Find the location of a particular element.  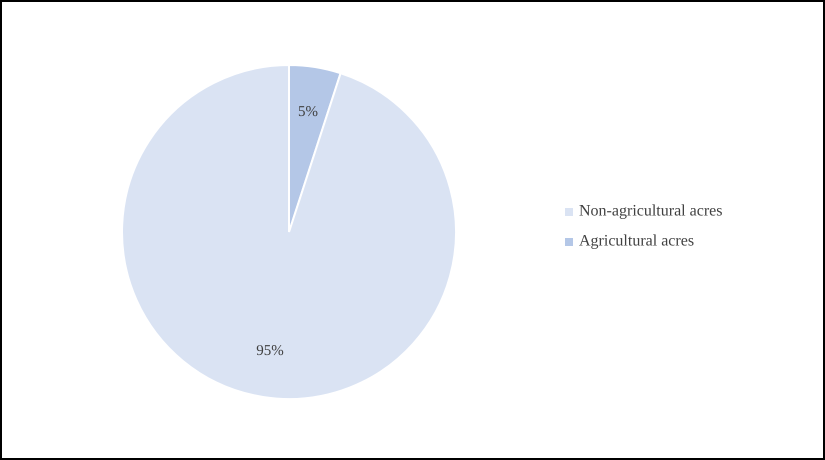

data-label: 5% is located at coordinates (308, 112).